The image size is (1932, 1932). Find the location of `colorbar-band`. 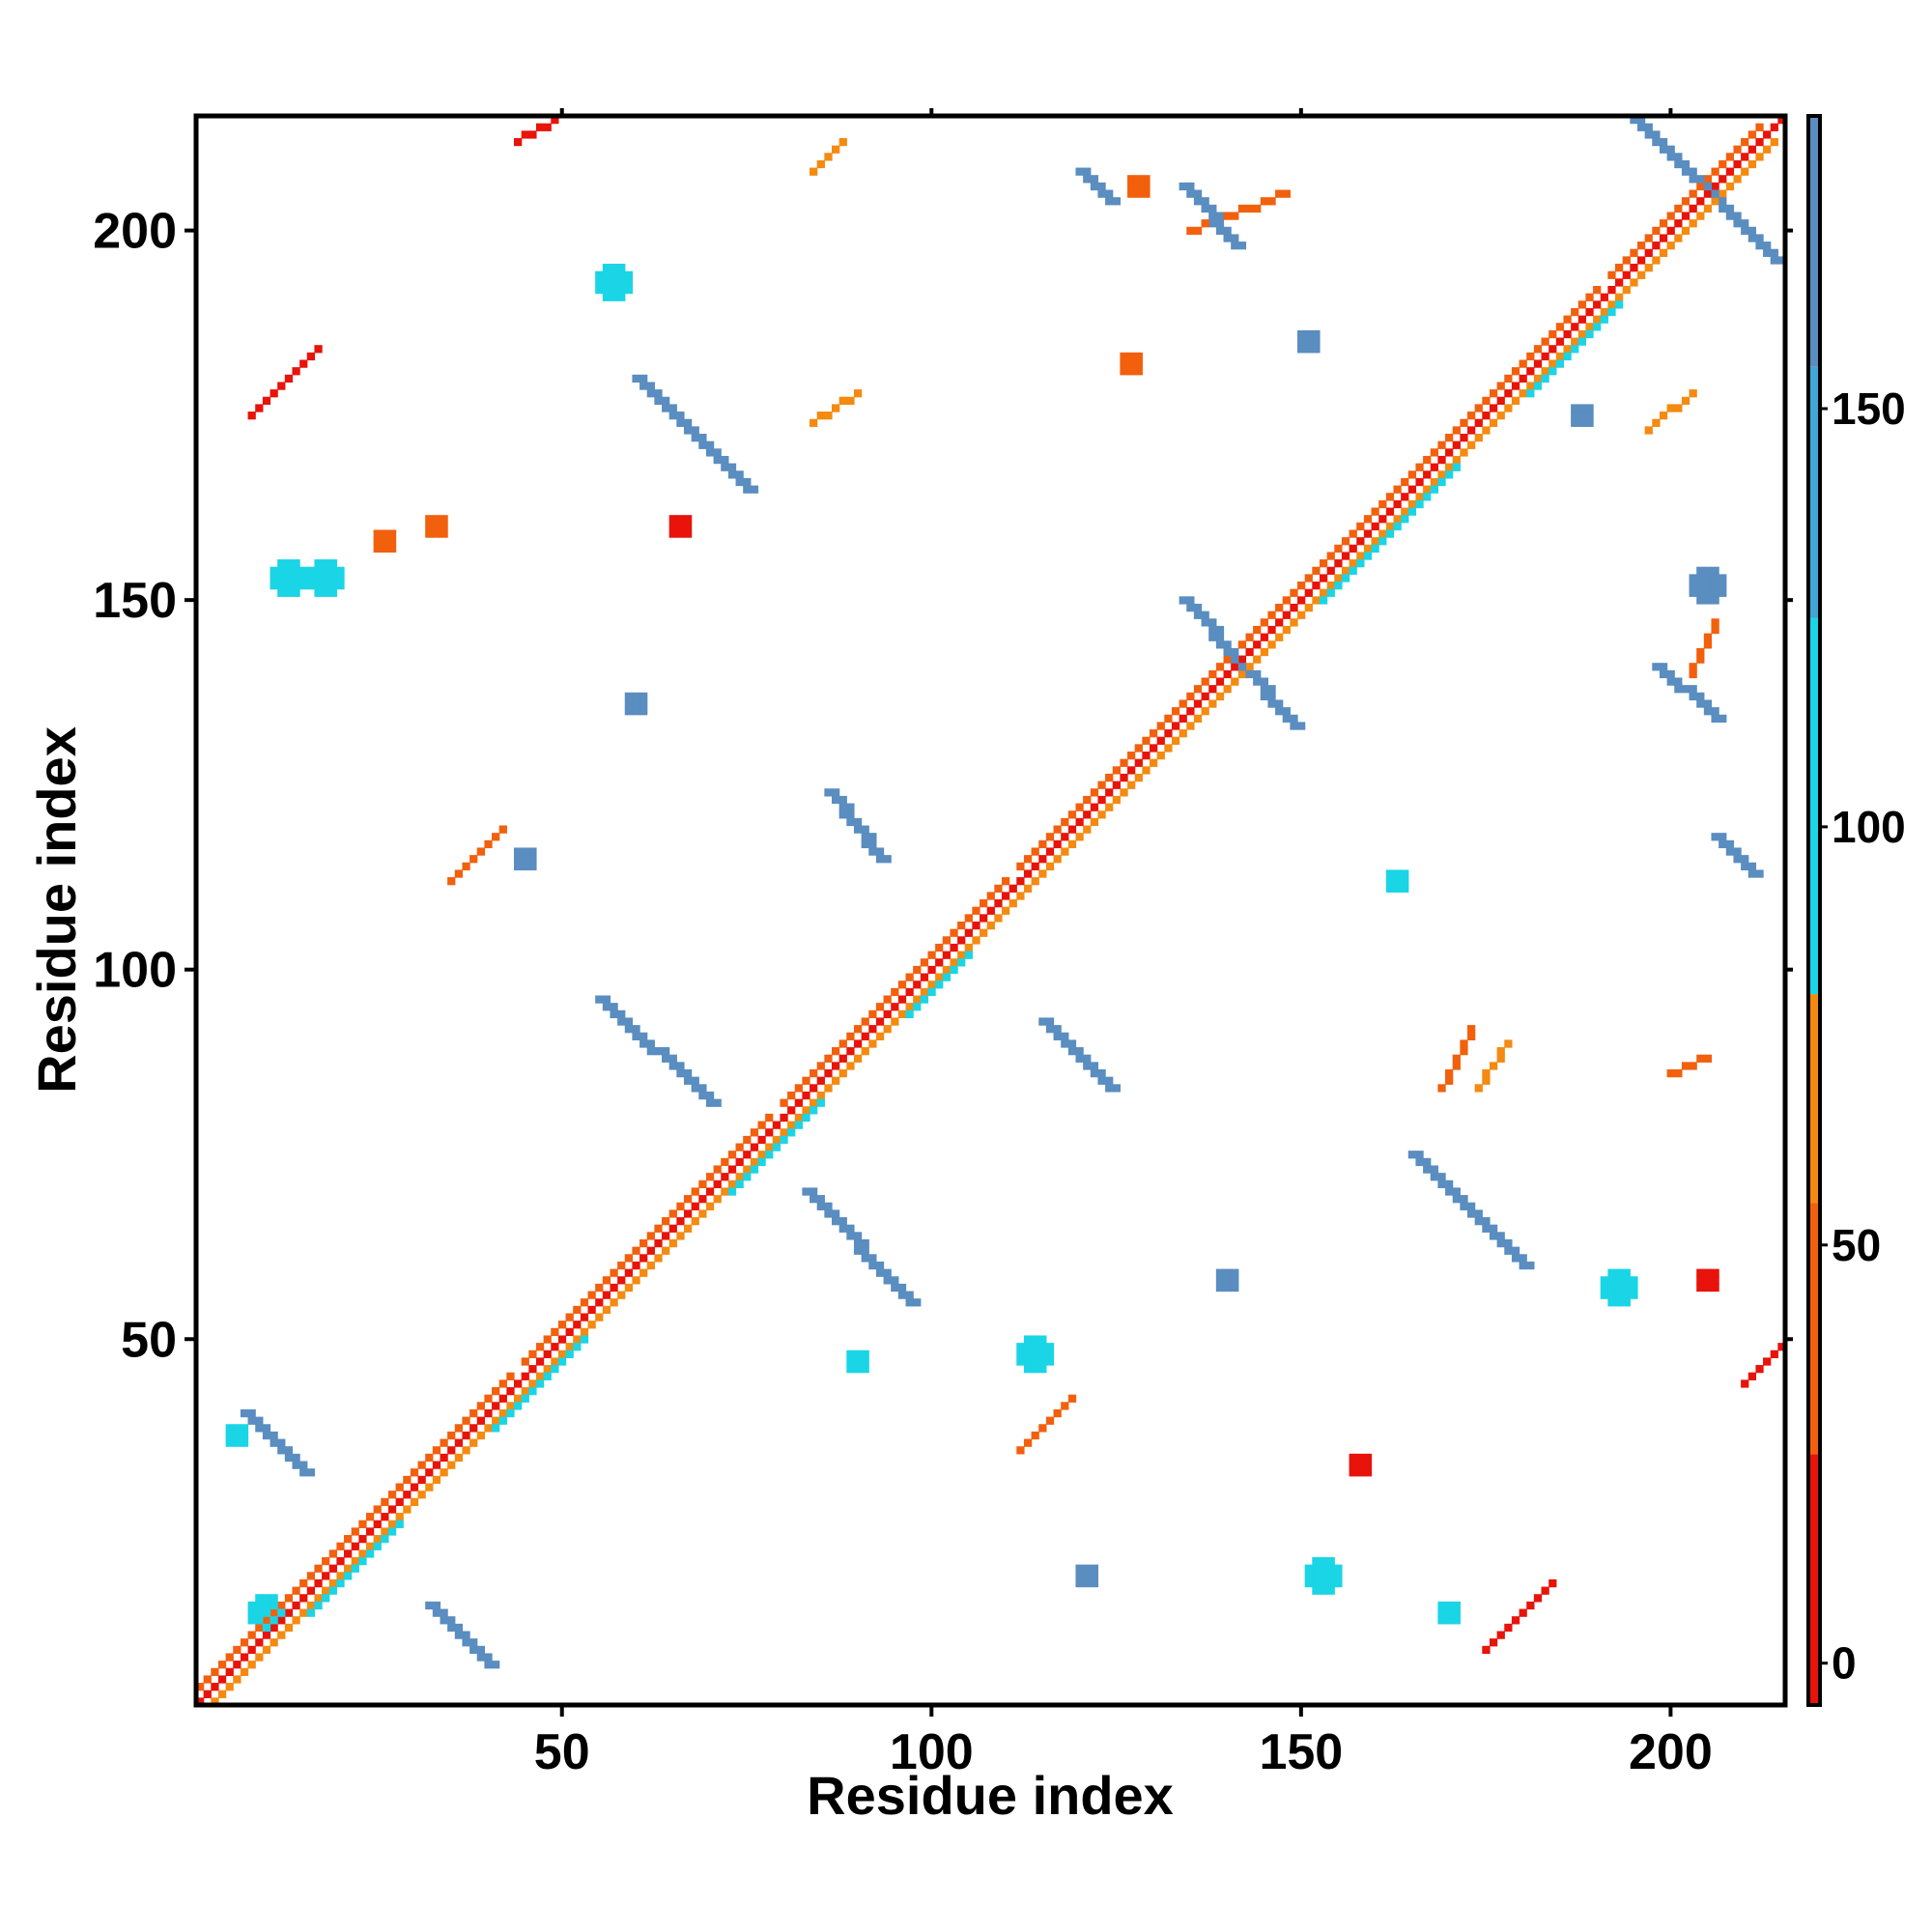

colorbar-band is located at coordinates (1814, 241).